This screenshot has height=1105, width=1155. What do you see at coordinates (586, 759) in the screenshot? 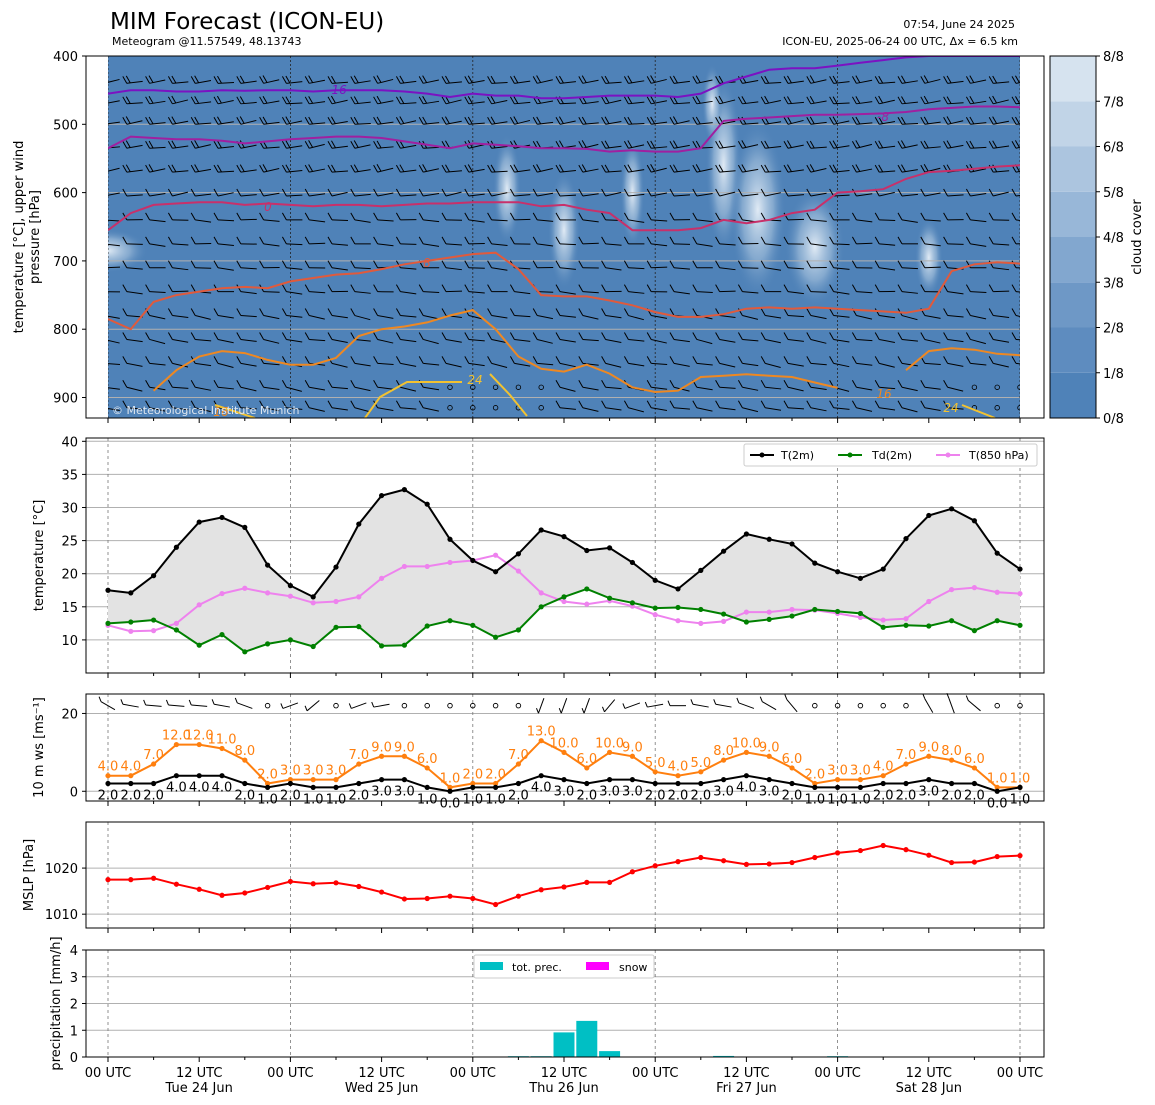
I see `gust-data-label: 6.0` at bounding box center [586, 759].